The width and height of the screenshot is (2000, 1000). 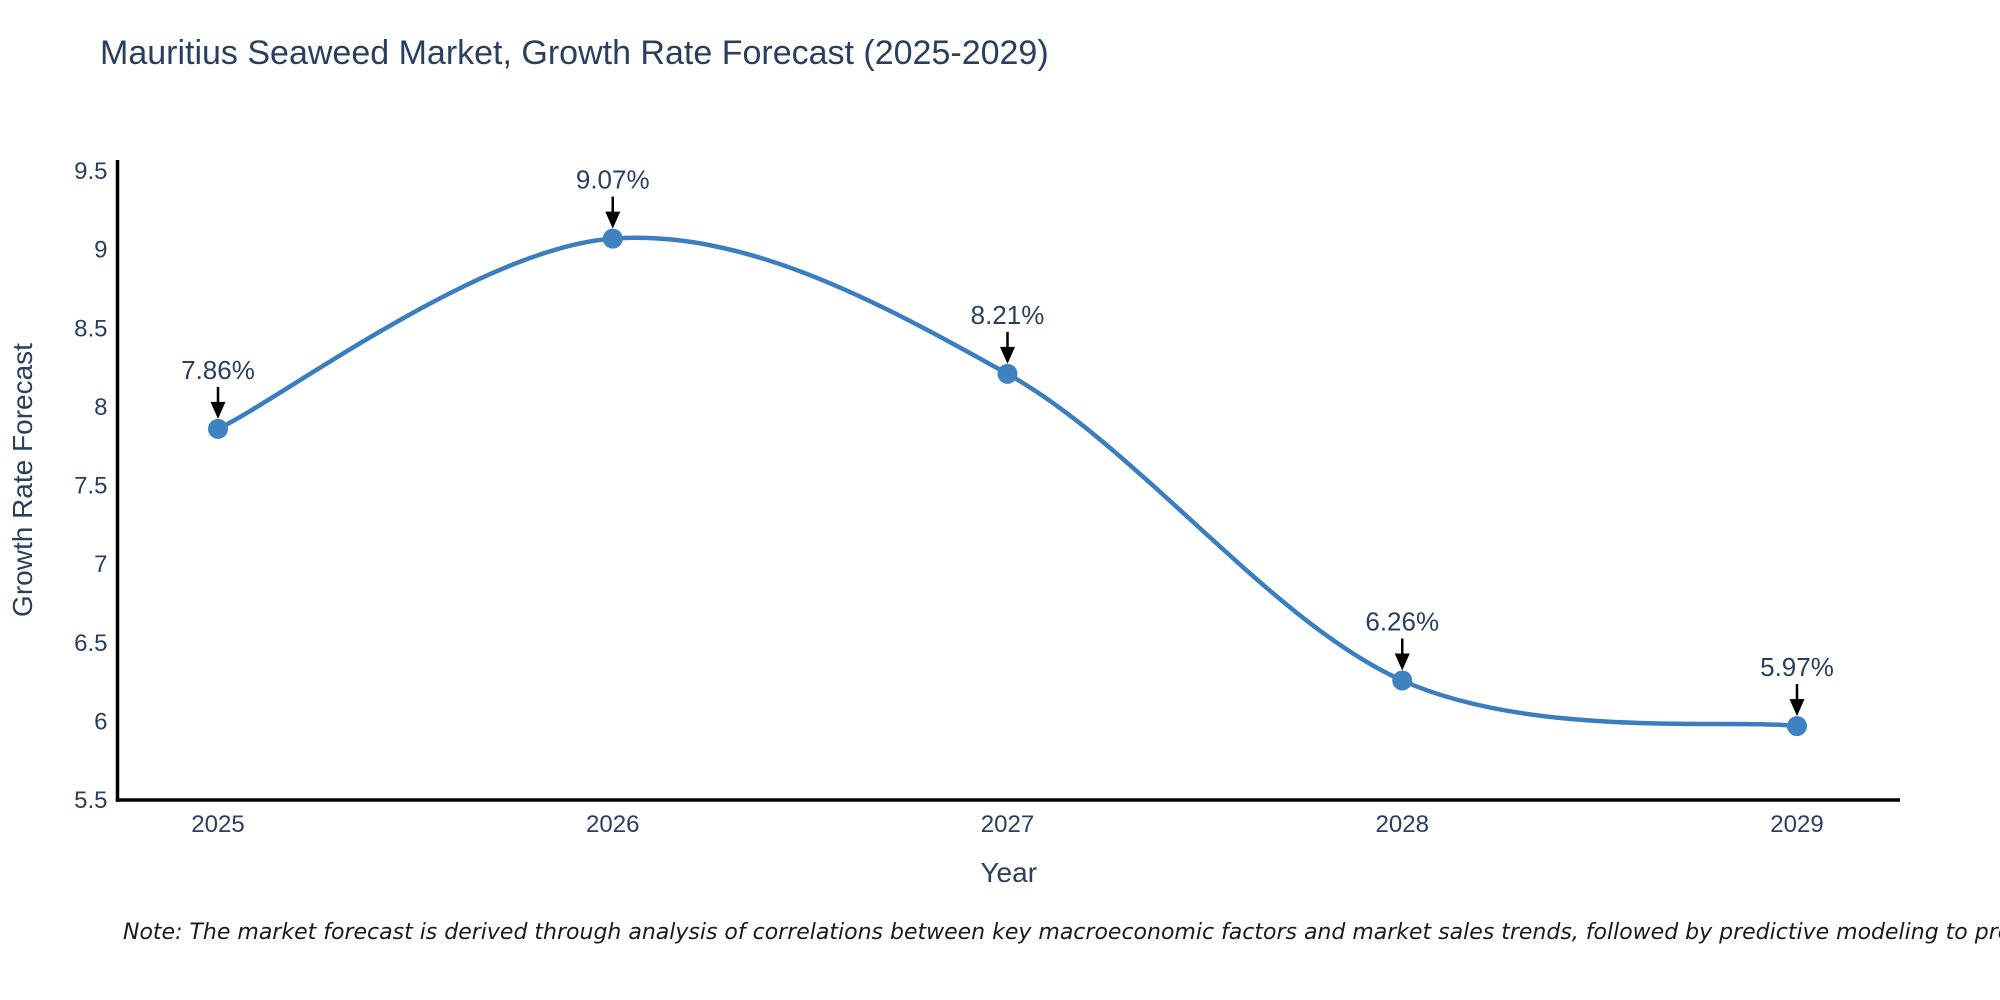 What do you see at coordinates (100, 407) in the screenshot?
I see `y-tick-label: 8` at bounding box center [100, 407].